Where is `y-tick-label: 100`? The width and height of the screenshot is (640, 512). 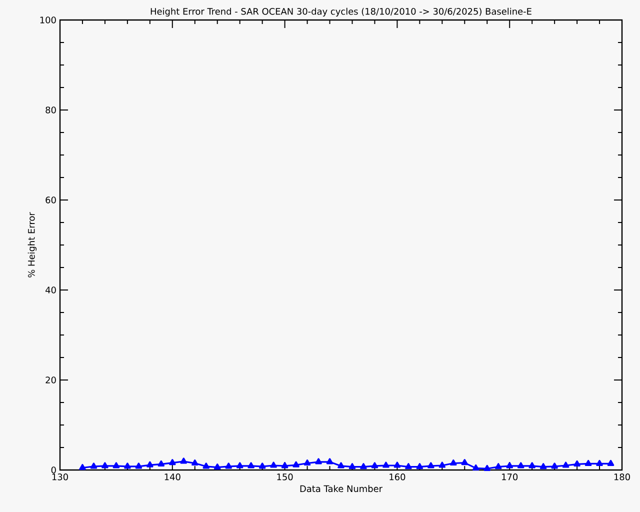
y-tick-label: 100 is located at coordinates (48, 20).